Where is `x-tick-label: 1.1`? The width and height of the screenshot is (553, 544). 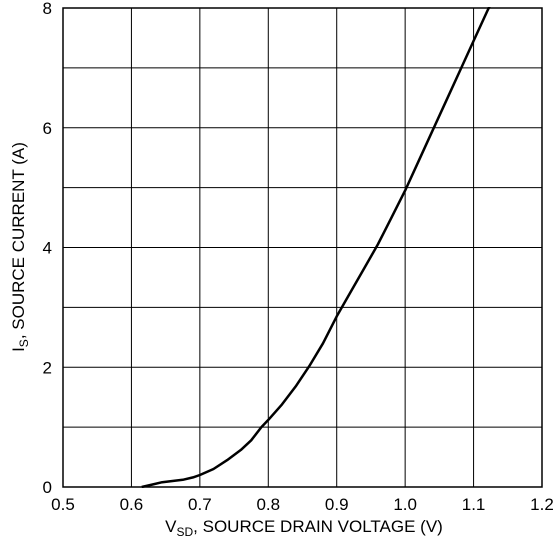
x-tick-label: 1.1 is located at coordinates (474, 504).